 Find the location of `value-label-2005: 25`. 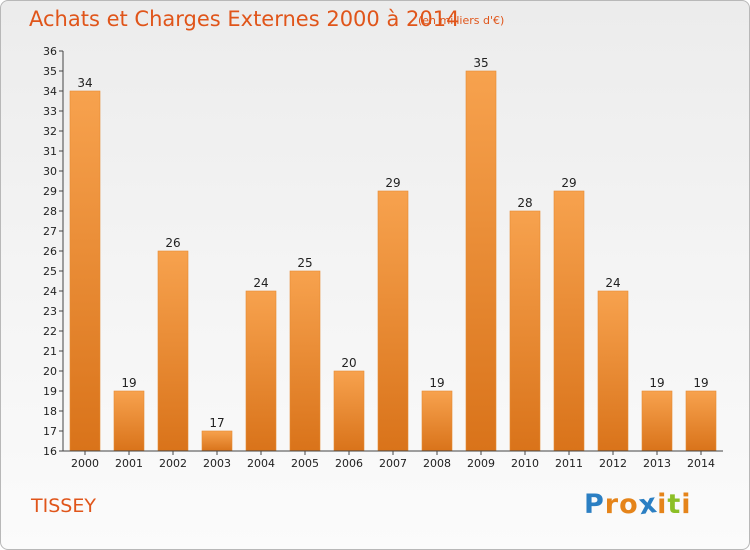

value-label-2005: 25 is located at coordinates (304, 263).